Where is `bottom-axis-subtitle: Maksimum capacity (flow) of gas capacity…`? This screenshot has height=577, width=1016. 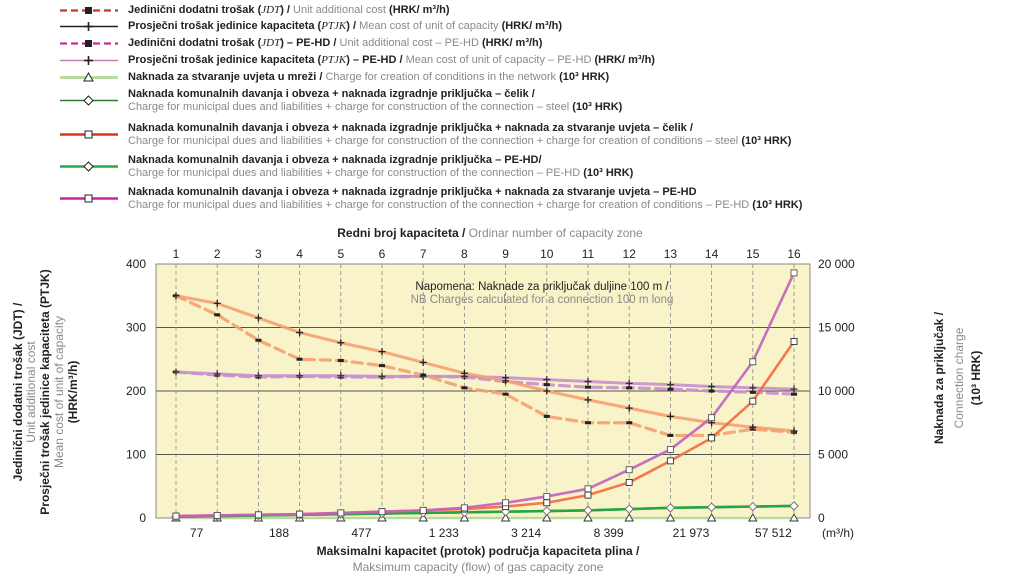
bottom-axis-subtitle: Maksimum capacity (flow) of gas capacity… is located at coordinates (478, 567).